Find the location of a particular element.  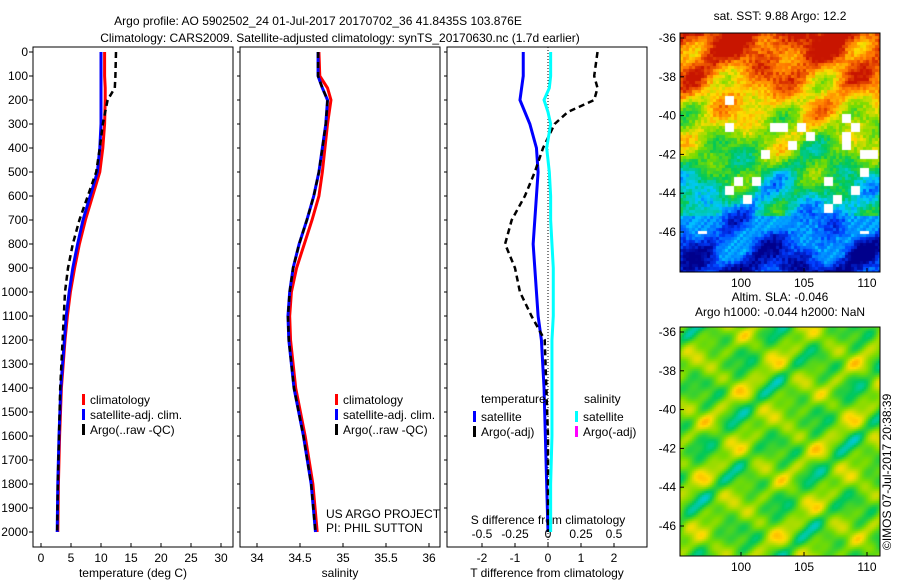

x-tick-label: 20 is located at coordinates (161, 558).